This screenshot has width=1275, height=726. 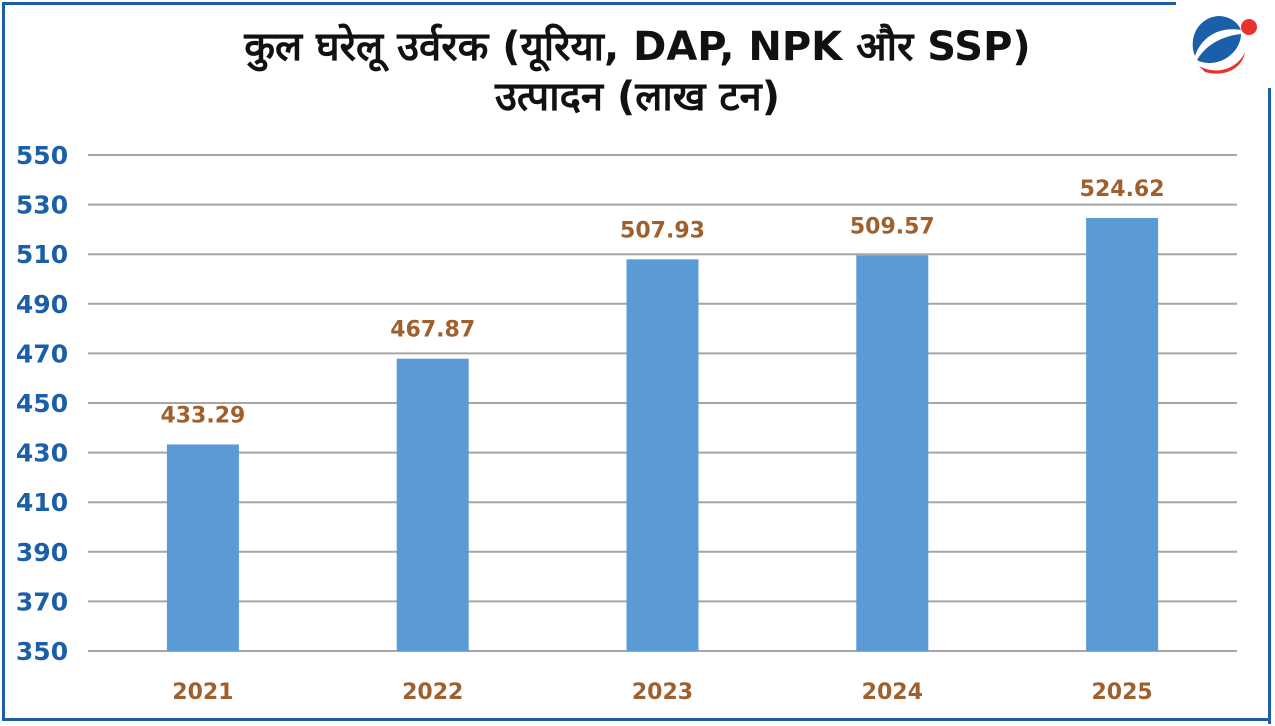 What do you see at coordinates (637, 97) in the screenshot?
I see `chart-title-line-2: उत्पादन (लाख टन)` at bounding box center [637, 97].